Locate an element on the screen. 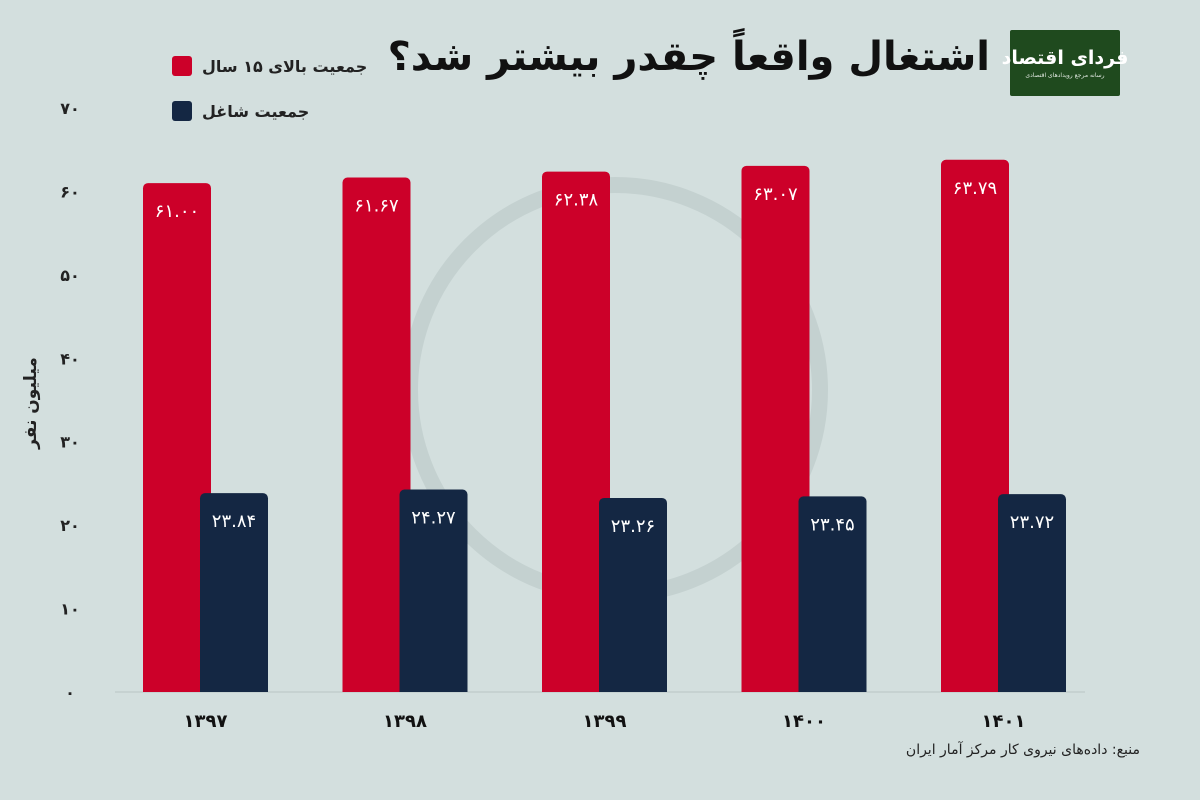  y-tick-label: ۶۰ is located at coordinates (70, 191).